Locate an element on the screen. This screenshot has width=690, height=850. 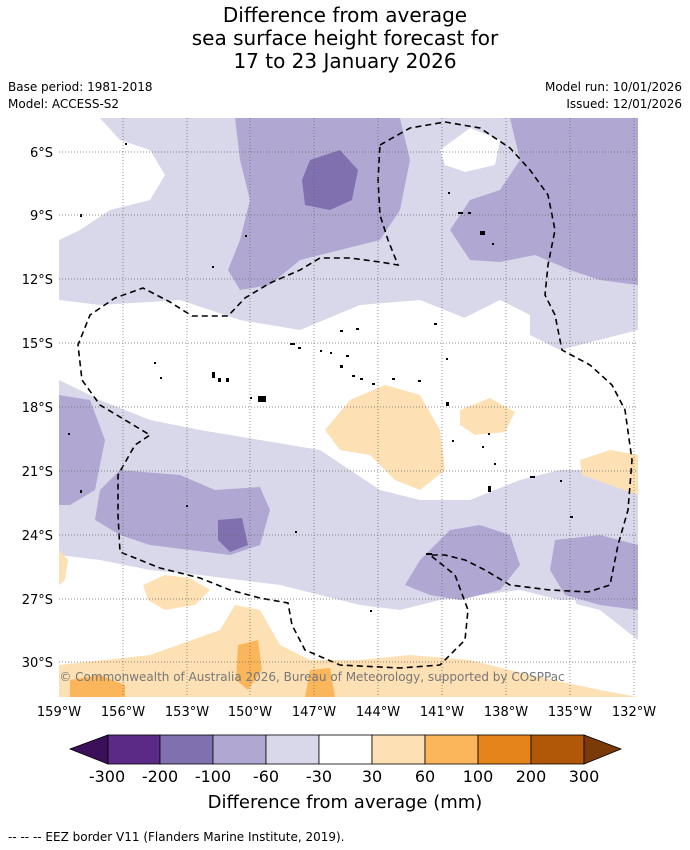
title-line-1: Difference from average is located at coordinates (345, 15).